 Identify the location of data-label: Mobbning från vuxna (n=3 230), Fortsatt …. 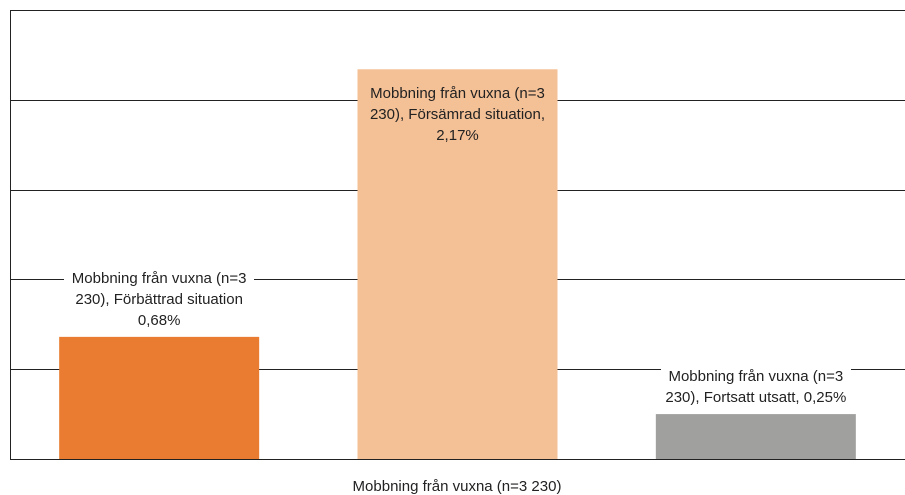
(755, 387).